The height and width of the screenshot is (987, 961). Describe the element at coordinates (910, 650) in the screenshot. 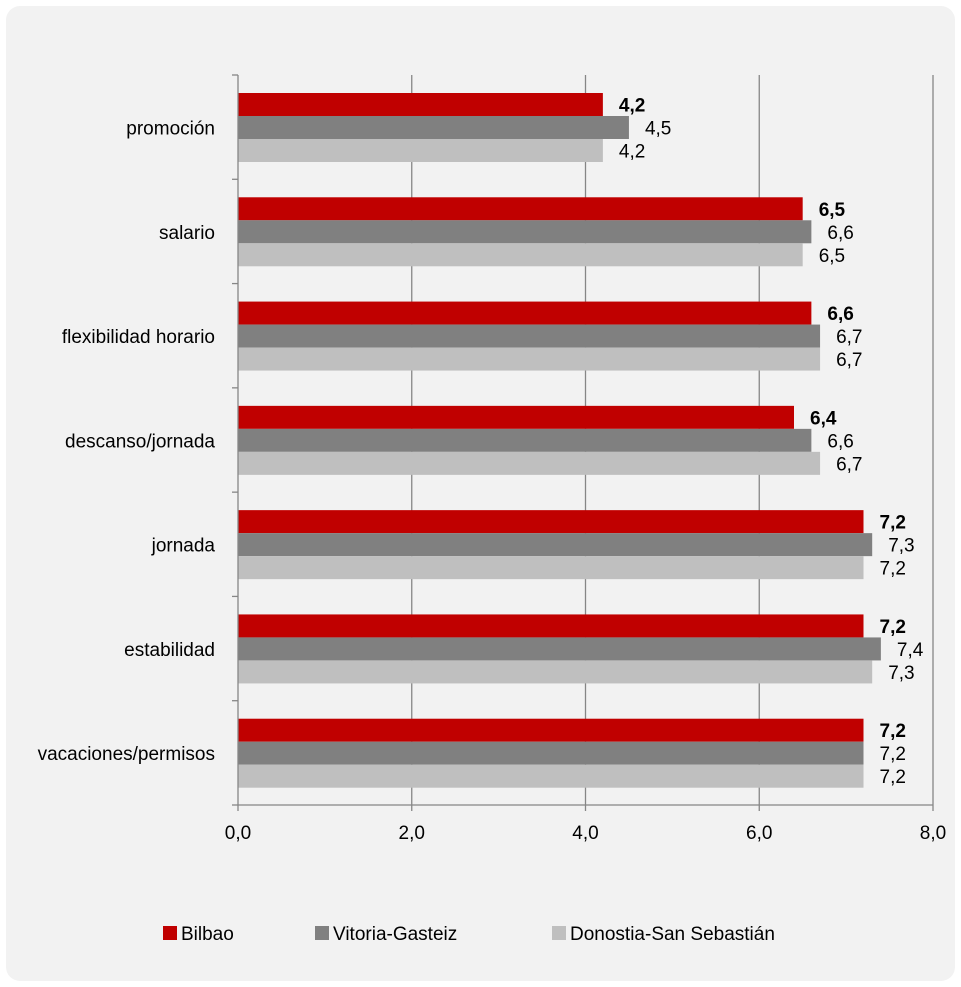

I see `data-label: 7,4` at that location.